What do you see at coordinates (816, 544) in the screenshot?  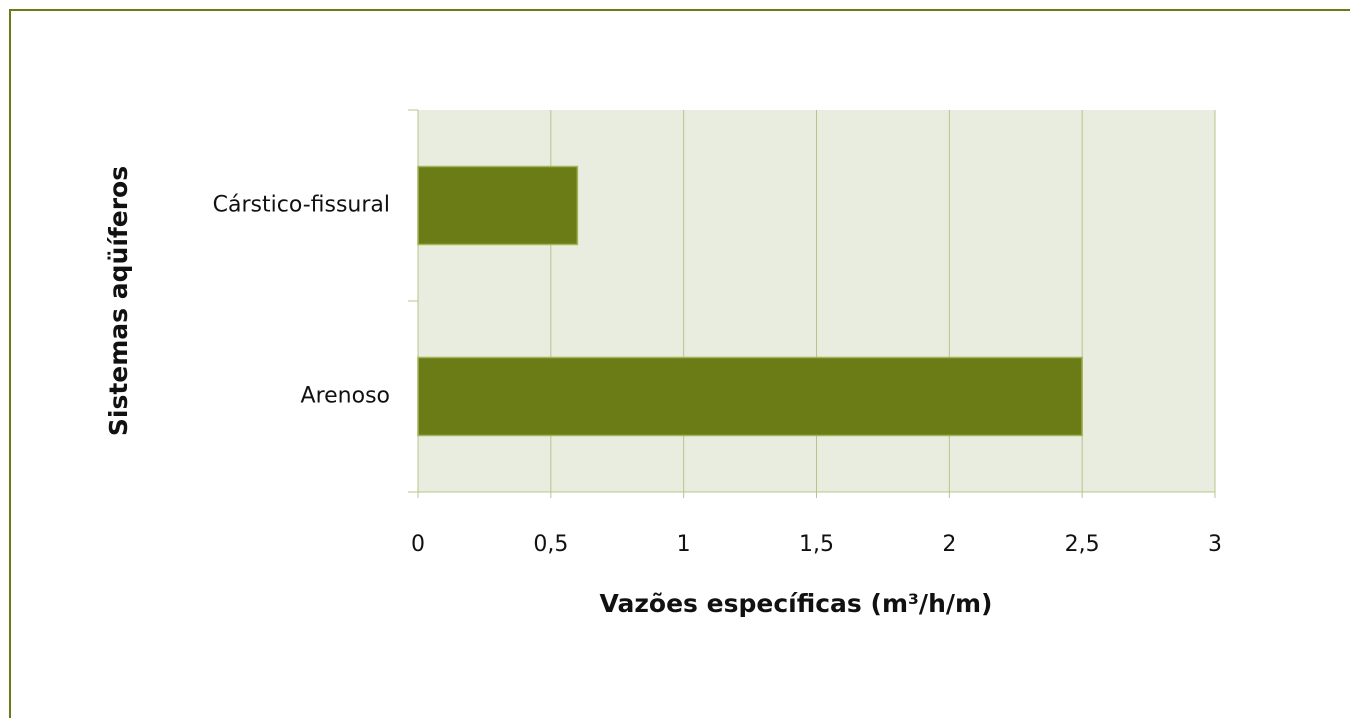 I see `x-tick-label: 1,5` at bounding box center [816, 544].